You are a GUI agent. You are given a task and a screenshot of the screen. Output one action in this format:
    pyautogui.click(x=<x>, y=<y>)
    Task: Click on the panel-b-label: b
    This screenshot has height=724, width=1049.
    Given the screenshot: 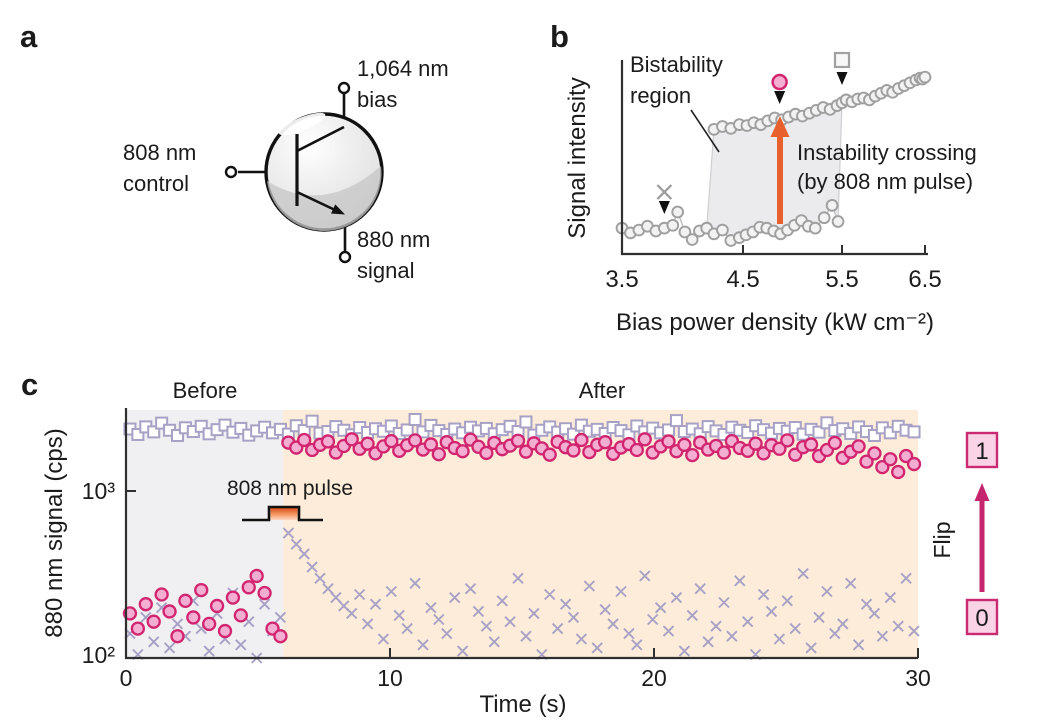 What is the action you would take?
    pyautogui.click(x=559, y=36)
    